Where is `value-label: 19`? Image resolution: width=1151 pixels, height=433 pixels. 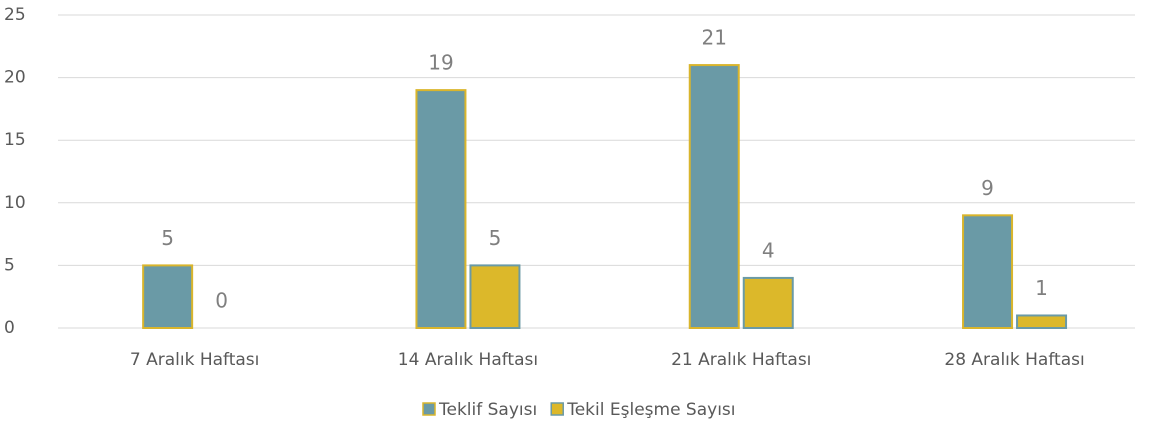 value-label: 19 is located at coordinates (440, 63).